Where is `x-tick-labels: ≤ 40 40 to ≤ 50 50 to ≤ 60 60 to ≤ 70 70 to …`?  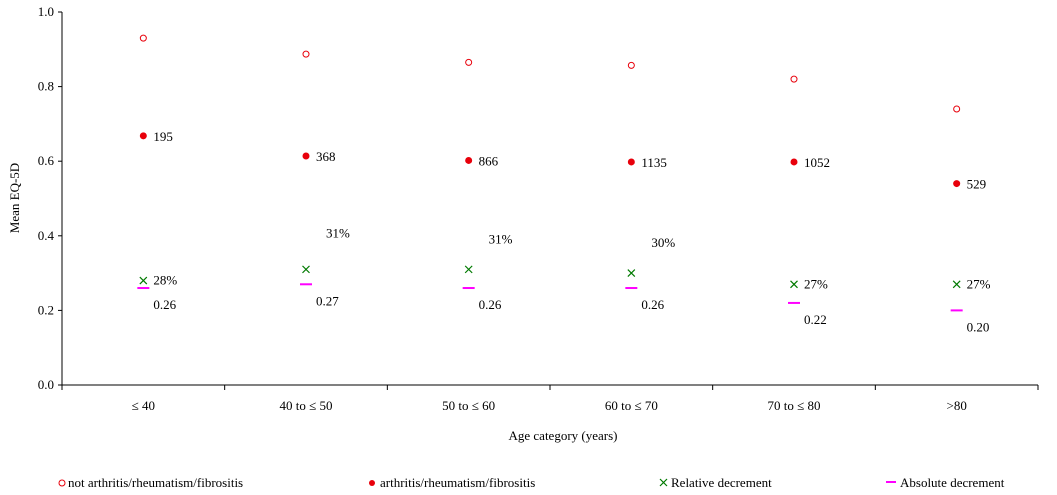 x-tick-labels: ≤ 40 40 to ≤ 50 50 to ≤ 60 60 to ≤ 70 70 to … is located at coordinates (549, 405).